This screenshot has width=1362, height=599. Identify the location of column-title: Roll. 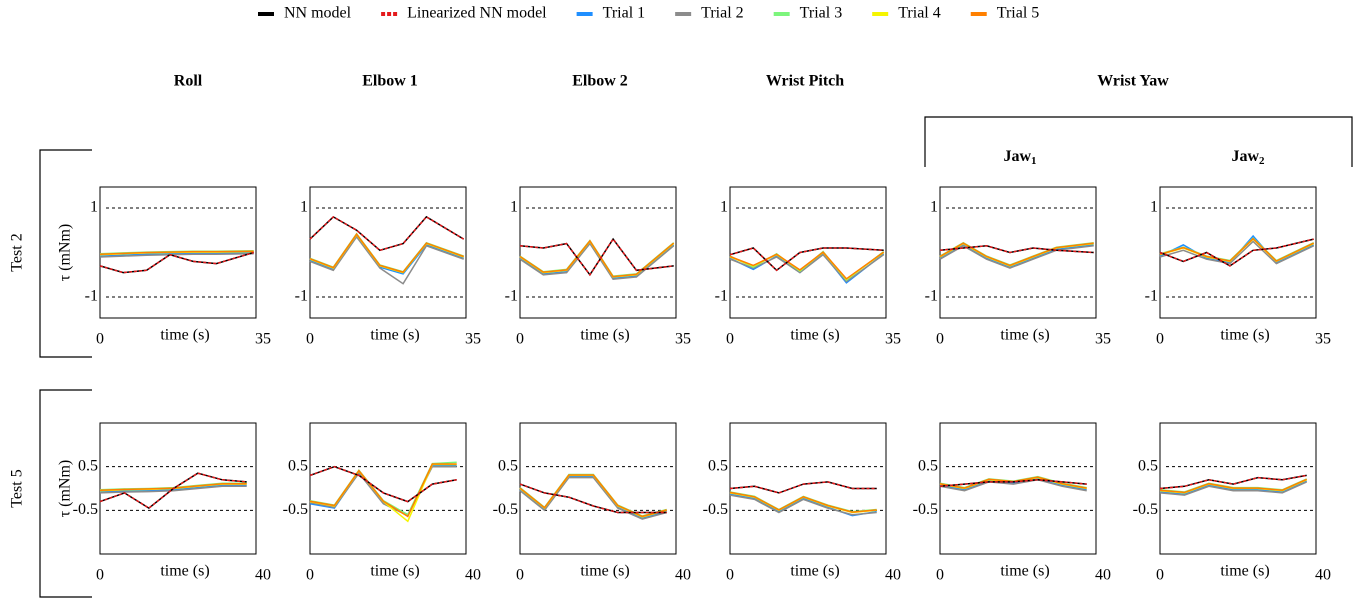
(188, 81).